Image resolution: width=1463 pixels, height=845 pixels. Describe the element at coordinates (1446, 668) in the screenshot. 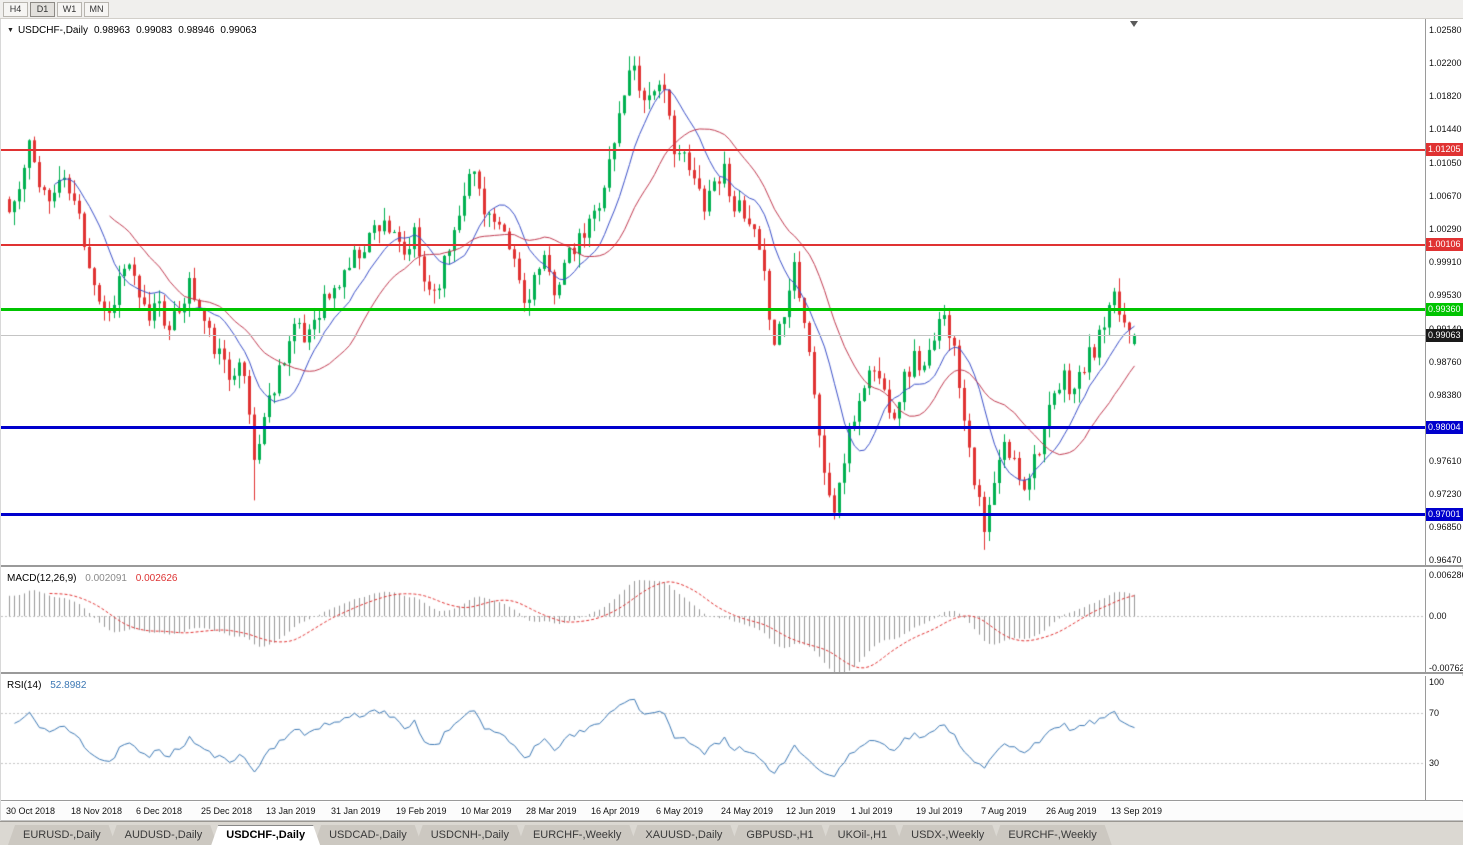

I see `macd-tick: -0.00762` at that location.